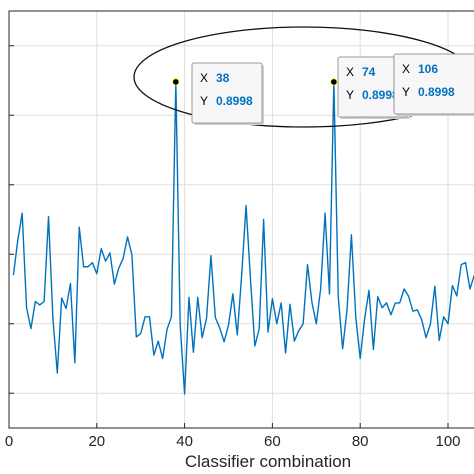 This screenshot has width=474, height=474. What do you see at coordinates (223, 78) in the screenshot?
I see `datatip-x-value: 38` at bounding box center [223, 78].